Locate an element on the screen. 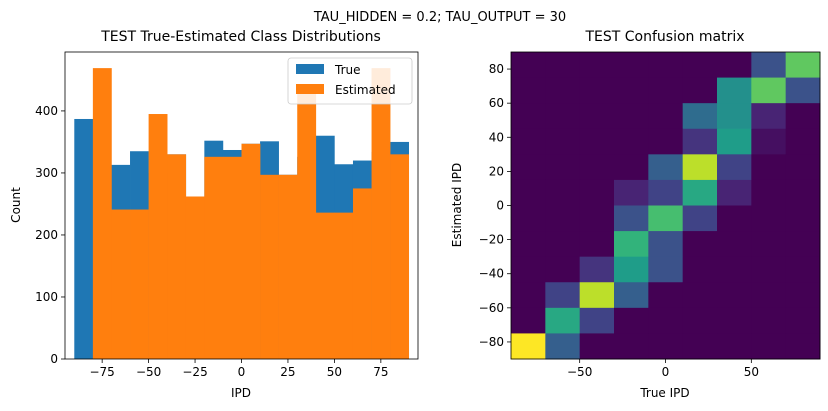  confusion-matrix-x-label: True IPD is located at coordinates (664, 393).